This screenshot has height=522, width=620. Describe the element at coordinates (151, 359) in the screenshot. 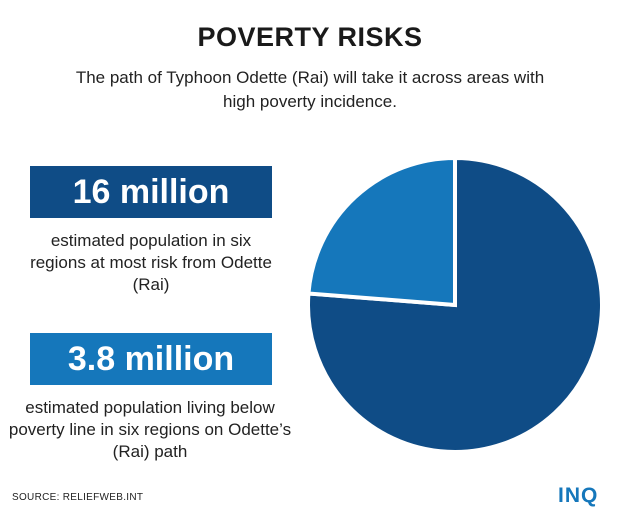

I see `stat-value-poverty: 3.8 million` at that location.